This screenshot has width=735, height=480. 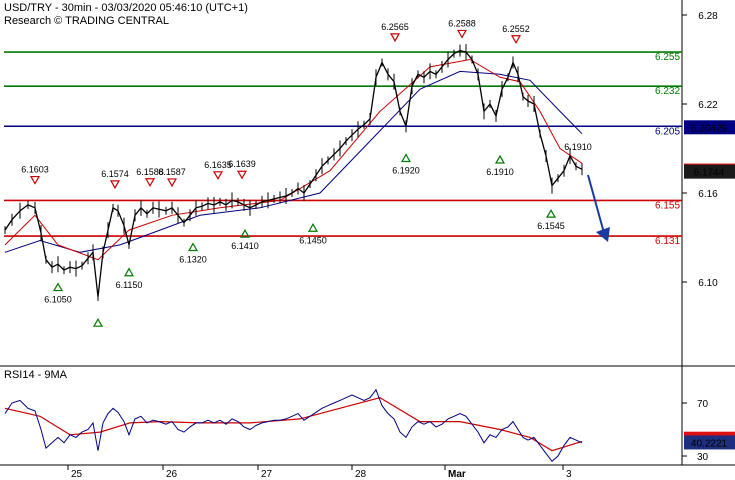 I want to click on rsi-y-tick-label: 70, so click(x=703, y=404).